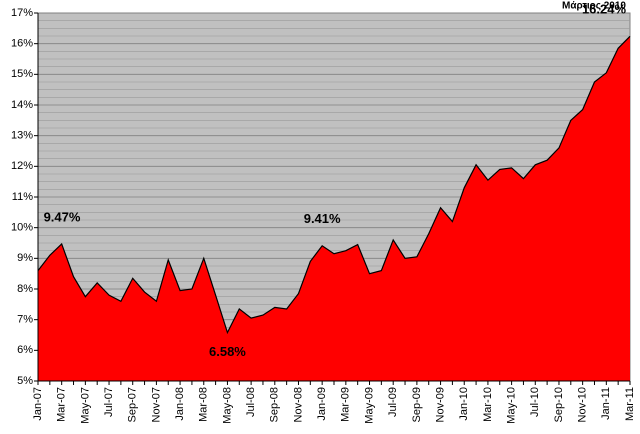 Image resolution: width=640 pixels, height=434 pixels. Describe the element at coordinates (369, 405) in the screenshot. I see `x-tick-label: May-09` at that location.